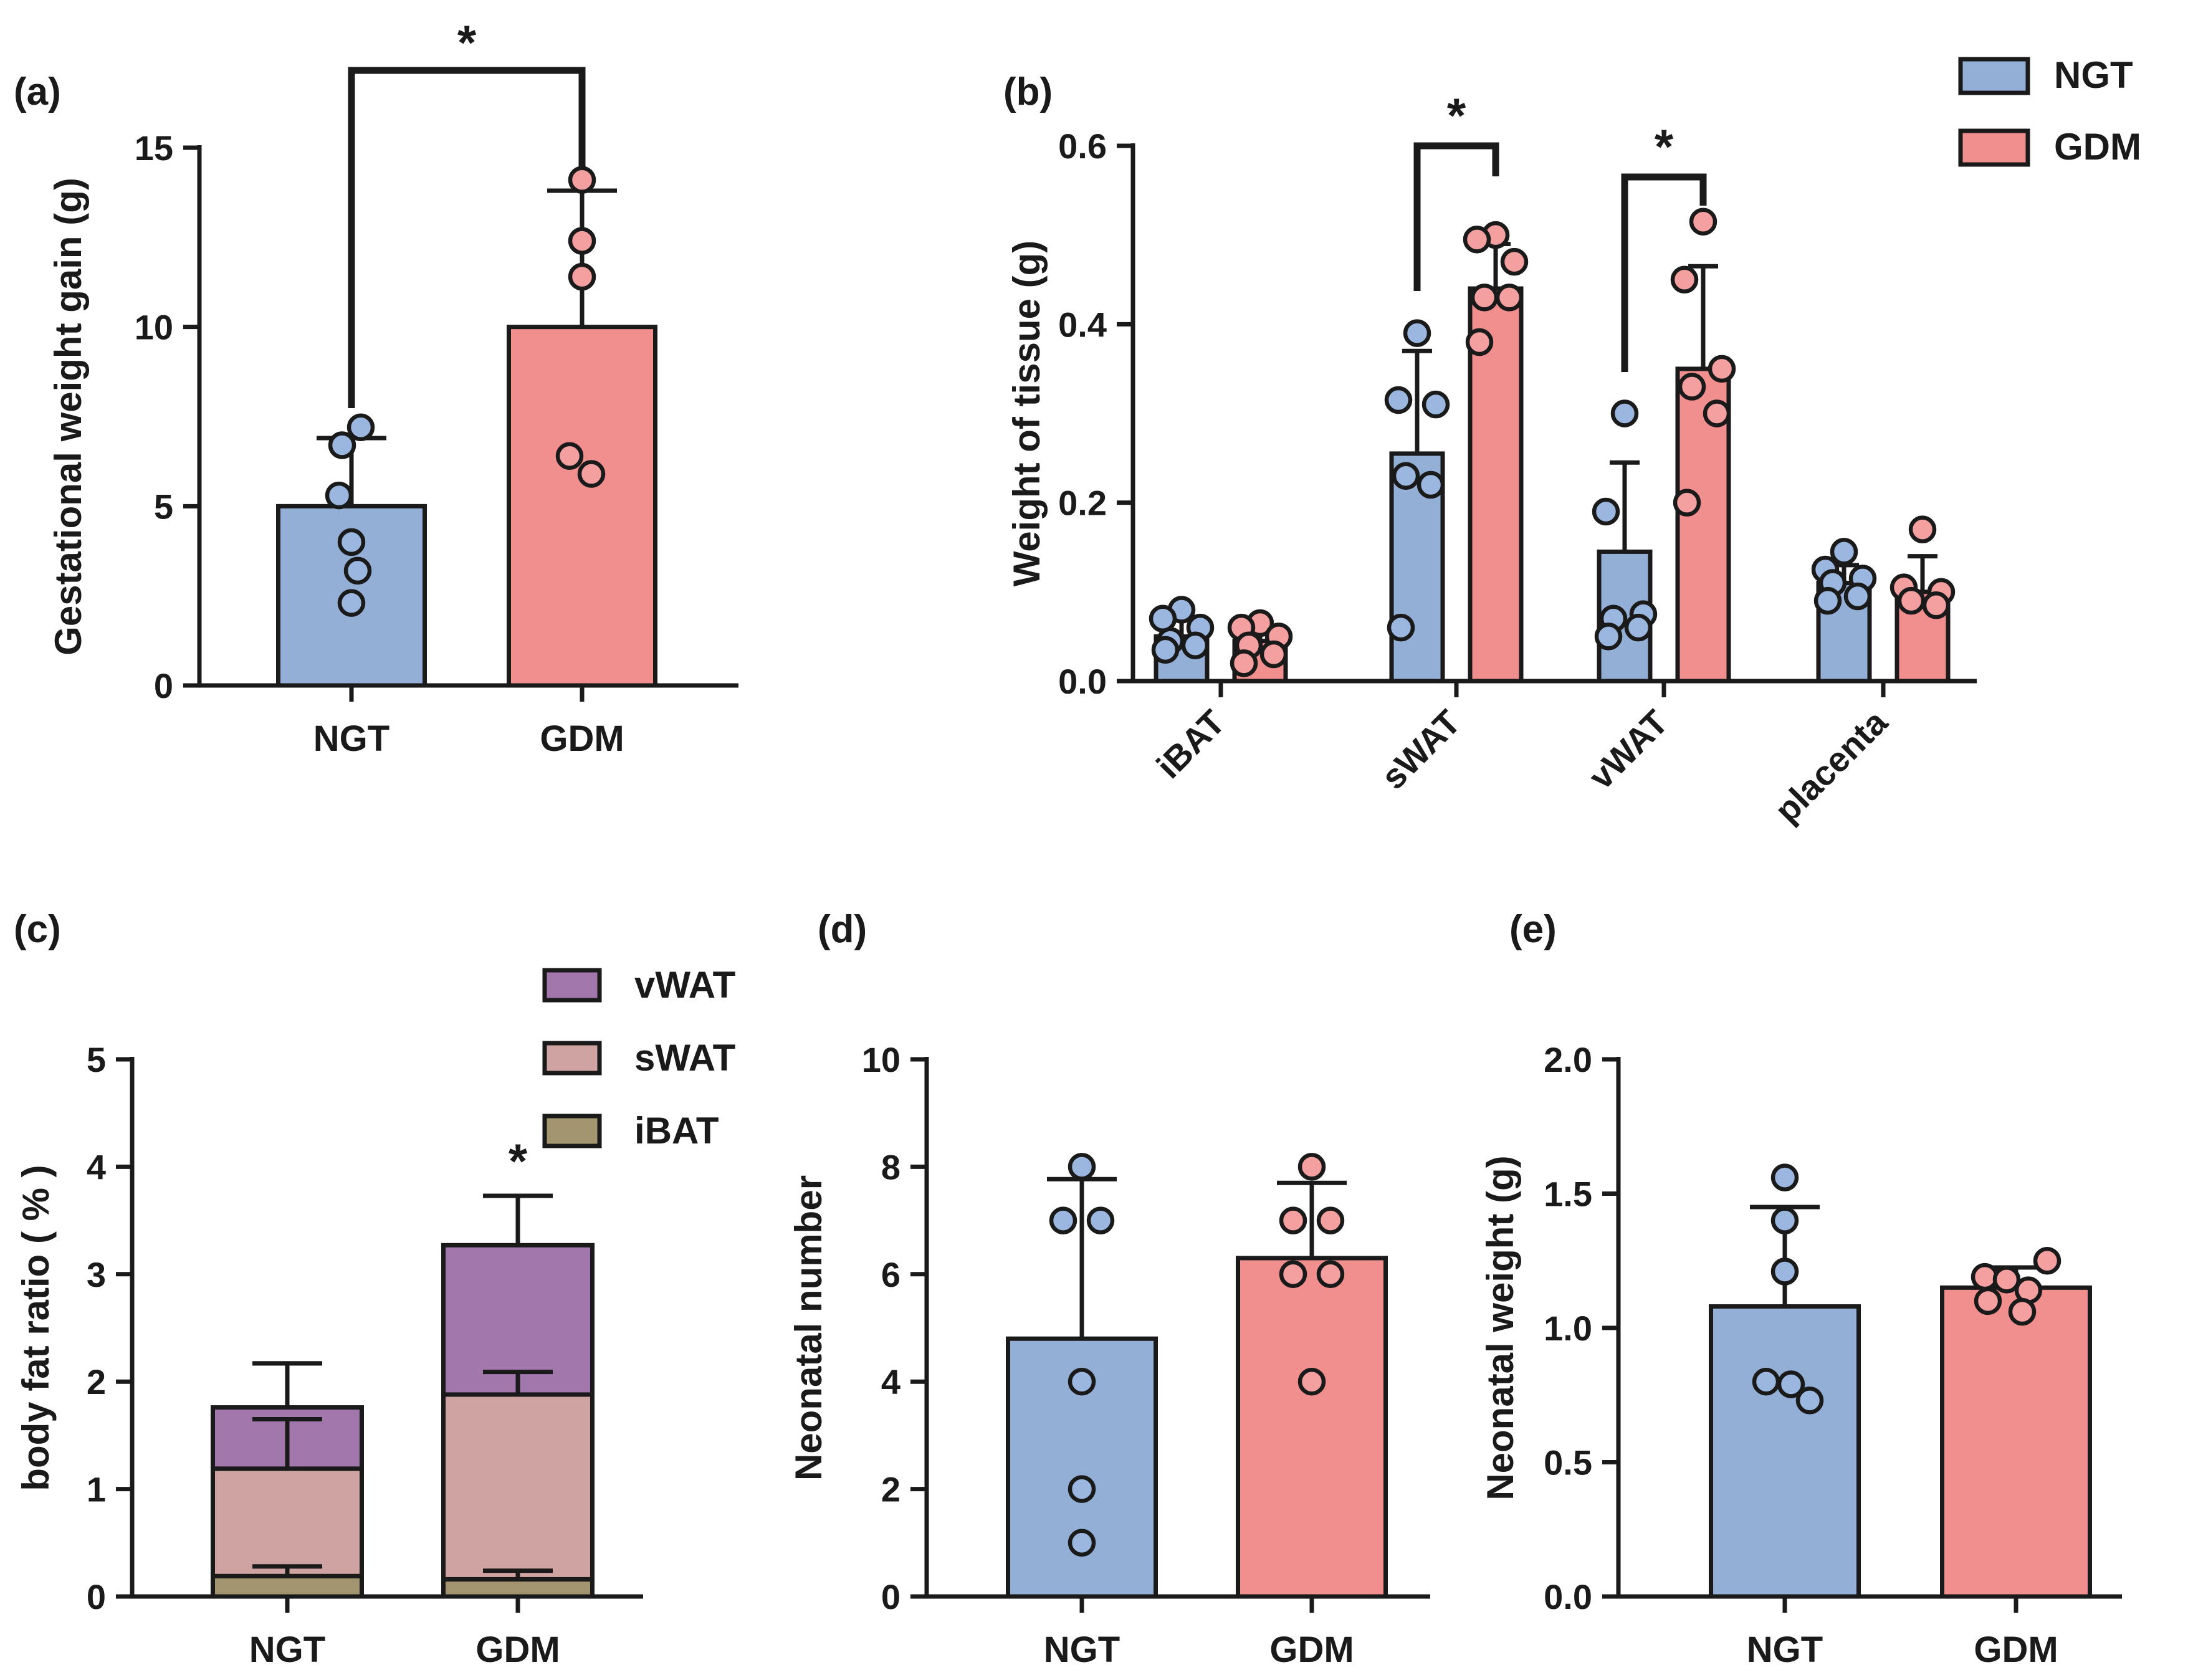 The image size is (2188, 1680). What do you see at coordinates (154, 148) in the screenshot?
I see `panel-a-y-tick-label: 15` at bounding box center [154, 148].